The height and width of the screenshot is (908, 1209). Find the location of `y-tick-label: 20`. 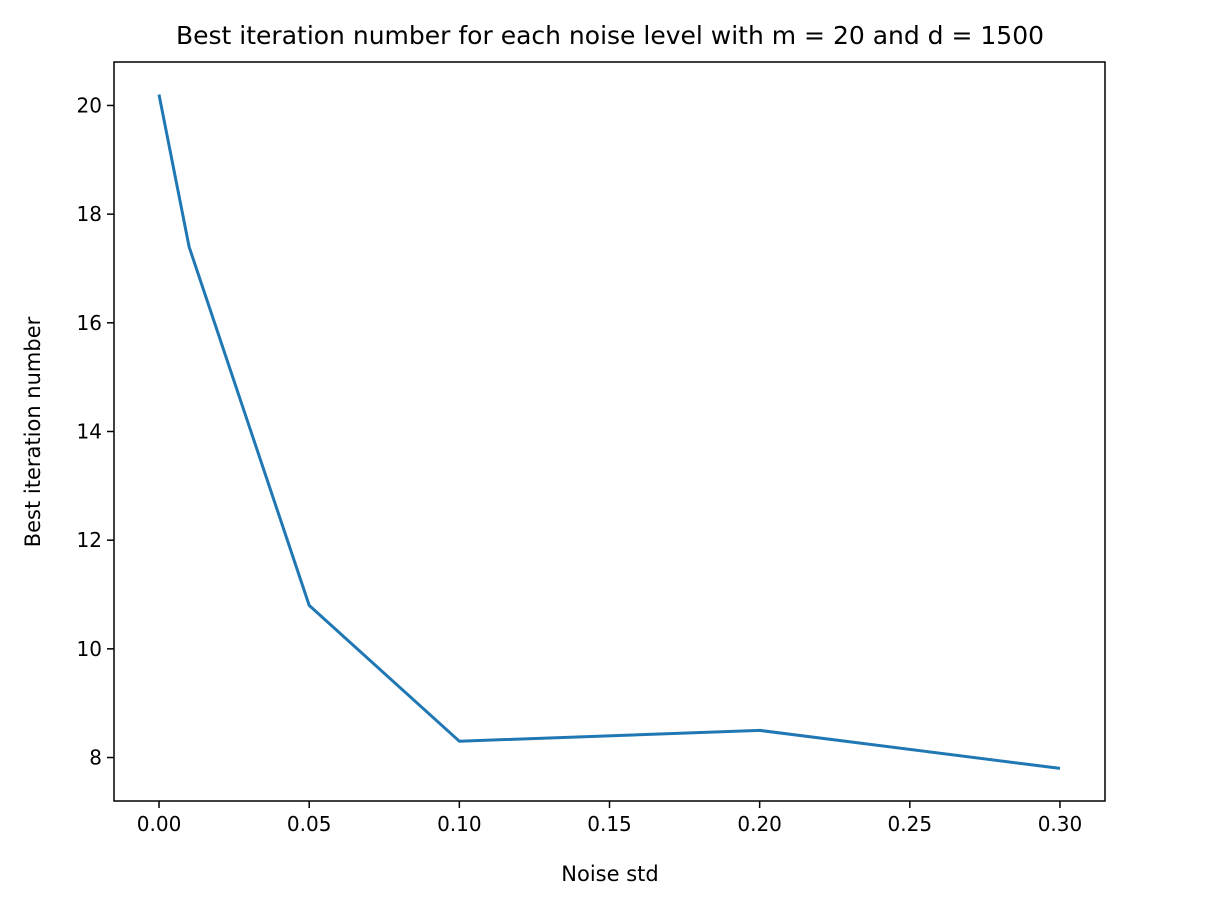

y-tick-label: 20 is located at coordinates (89, 105).